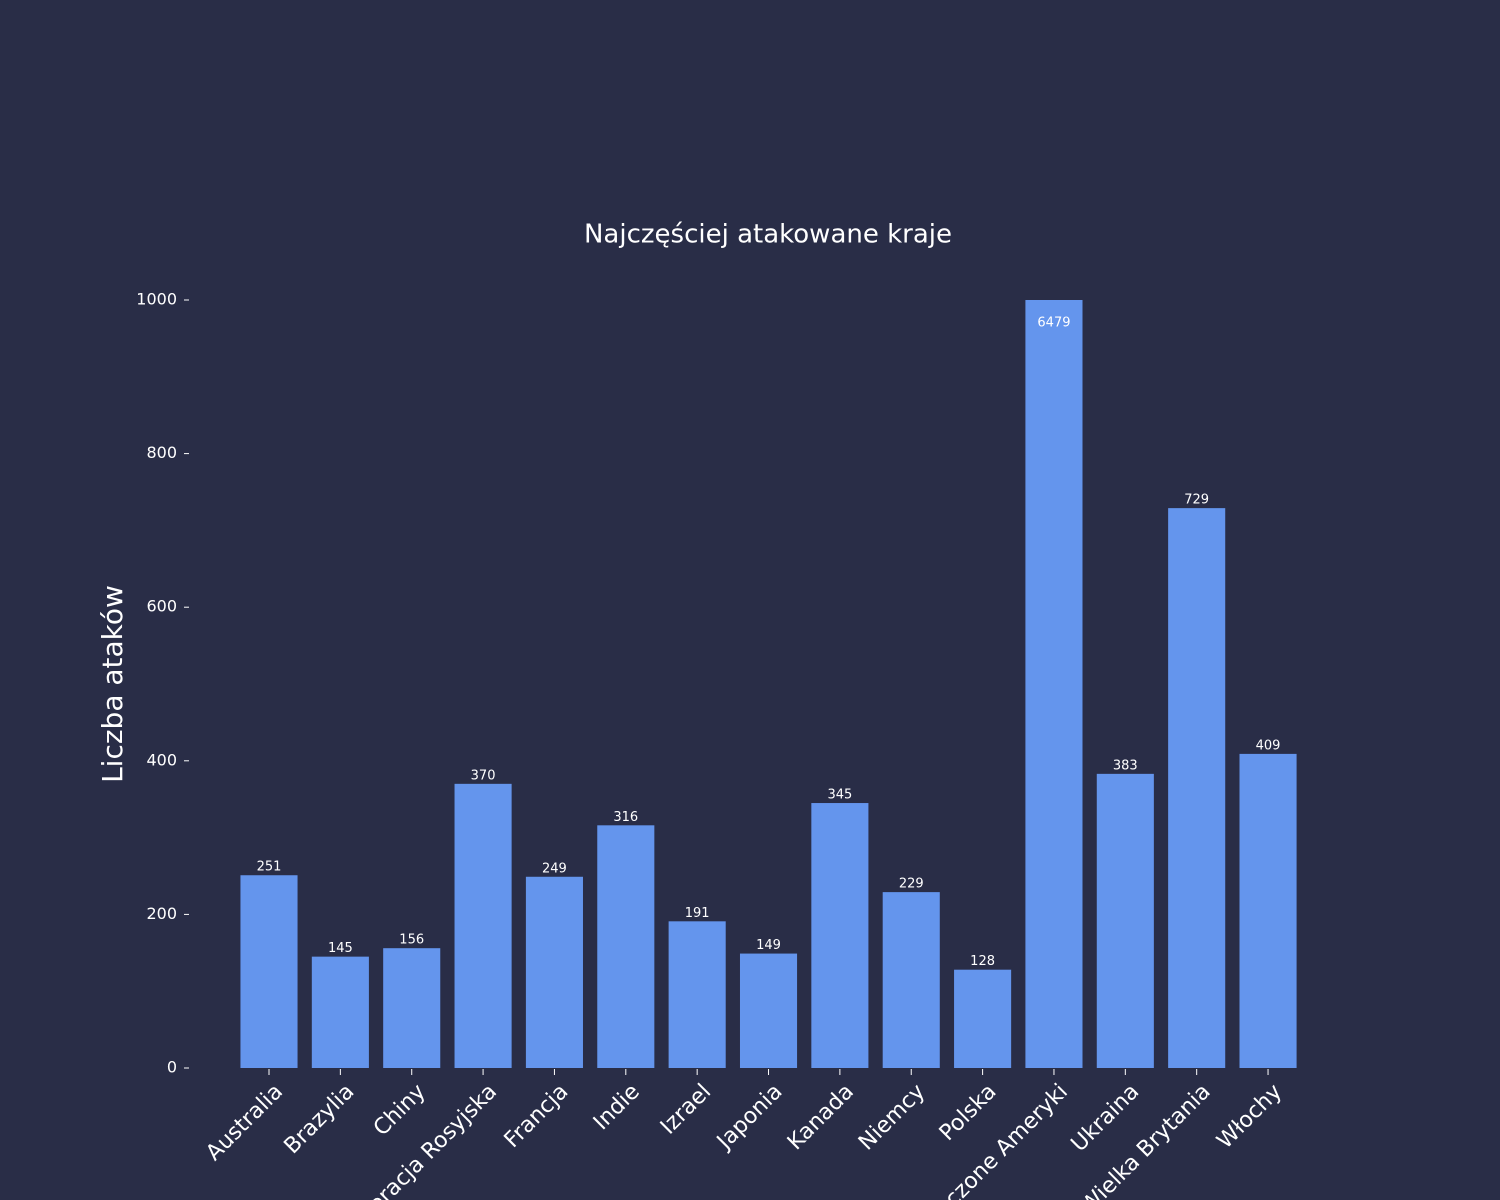 Image resolution: width=1500 pixels, height=1200 pixels. What do you see at coordinates (400, 1110) in the screenshot?
I see `x-tick-label: Chiny` at bounding box center [400, 1110].